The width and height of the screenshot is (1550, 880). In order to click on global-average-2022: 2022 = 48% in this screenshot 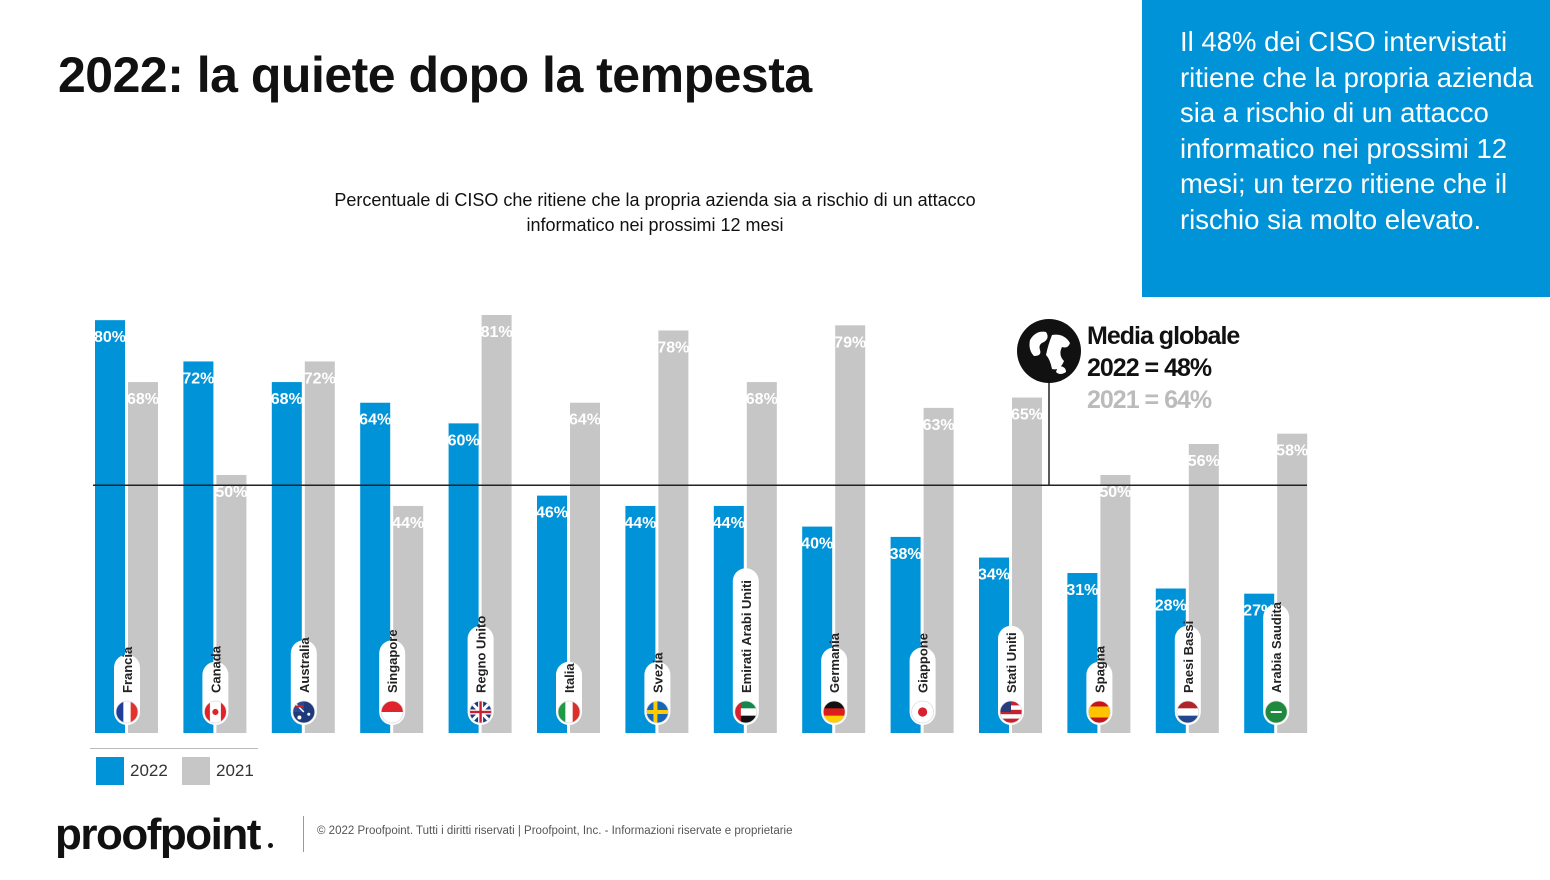, I will do `click(1149, 368)`.